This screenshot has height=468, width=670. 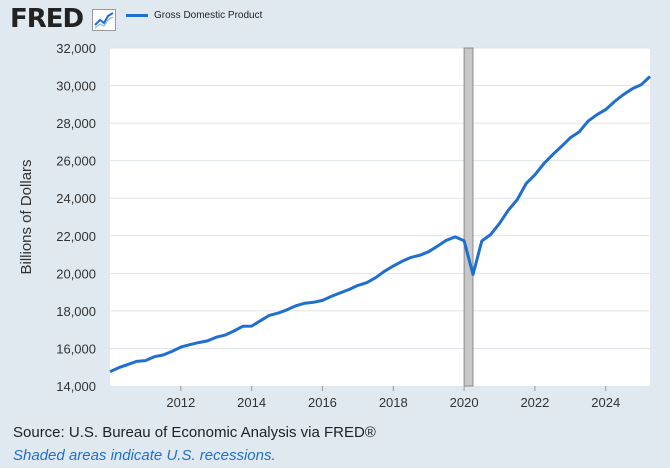 I want to click on y-tick-label: 18,000, so click(x=76, y=311).